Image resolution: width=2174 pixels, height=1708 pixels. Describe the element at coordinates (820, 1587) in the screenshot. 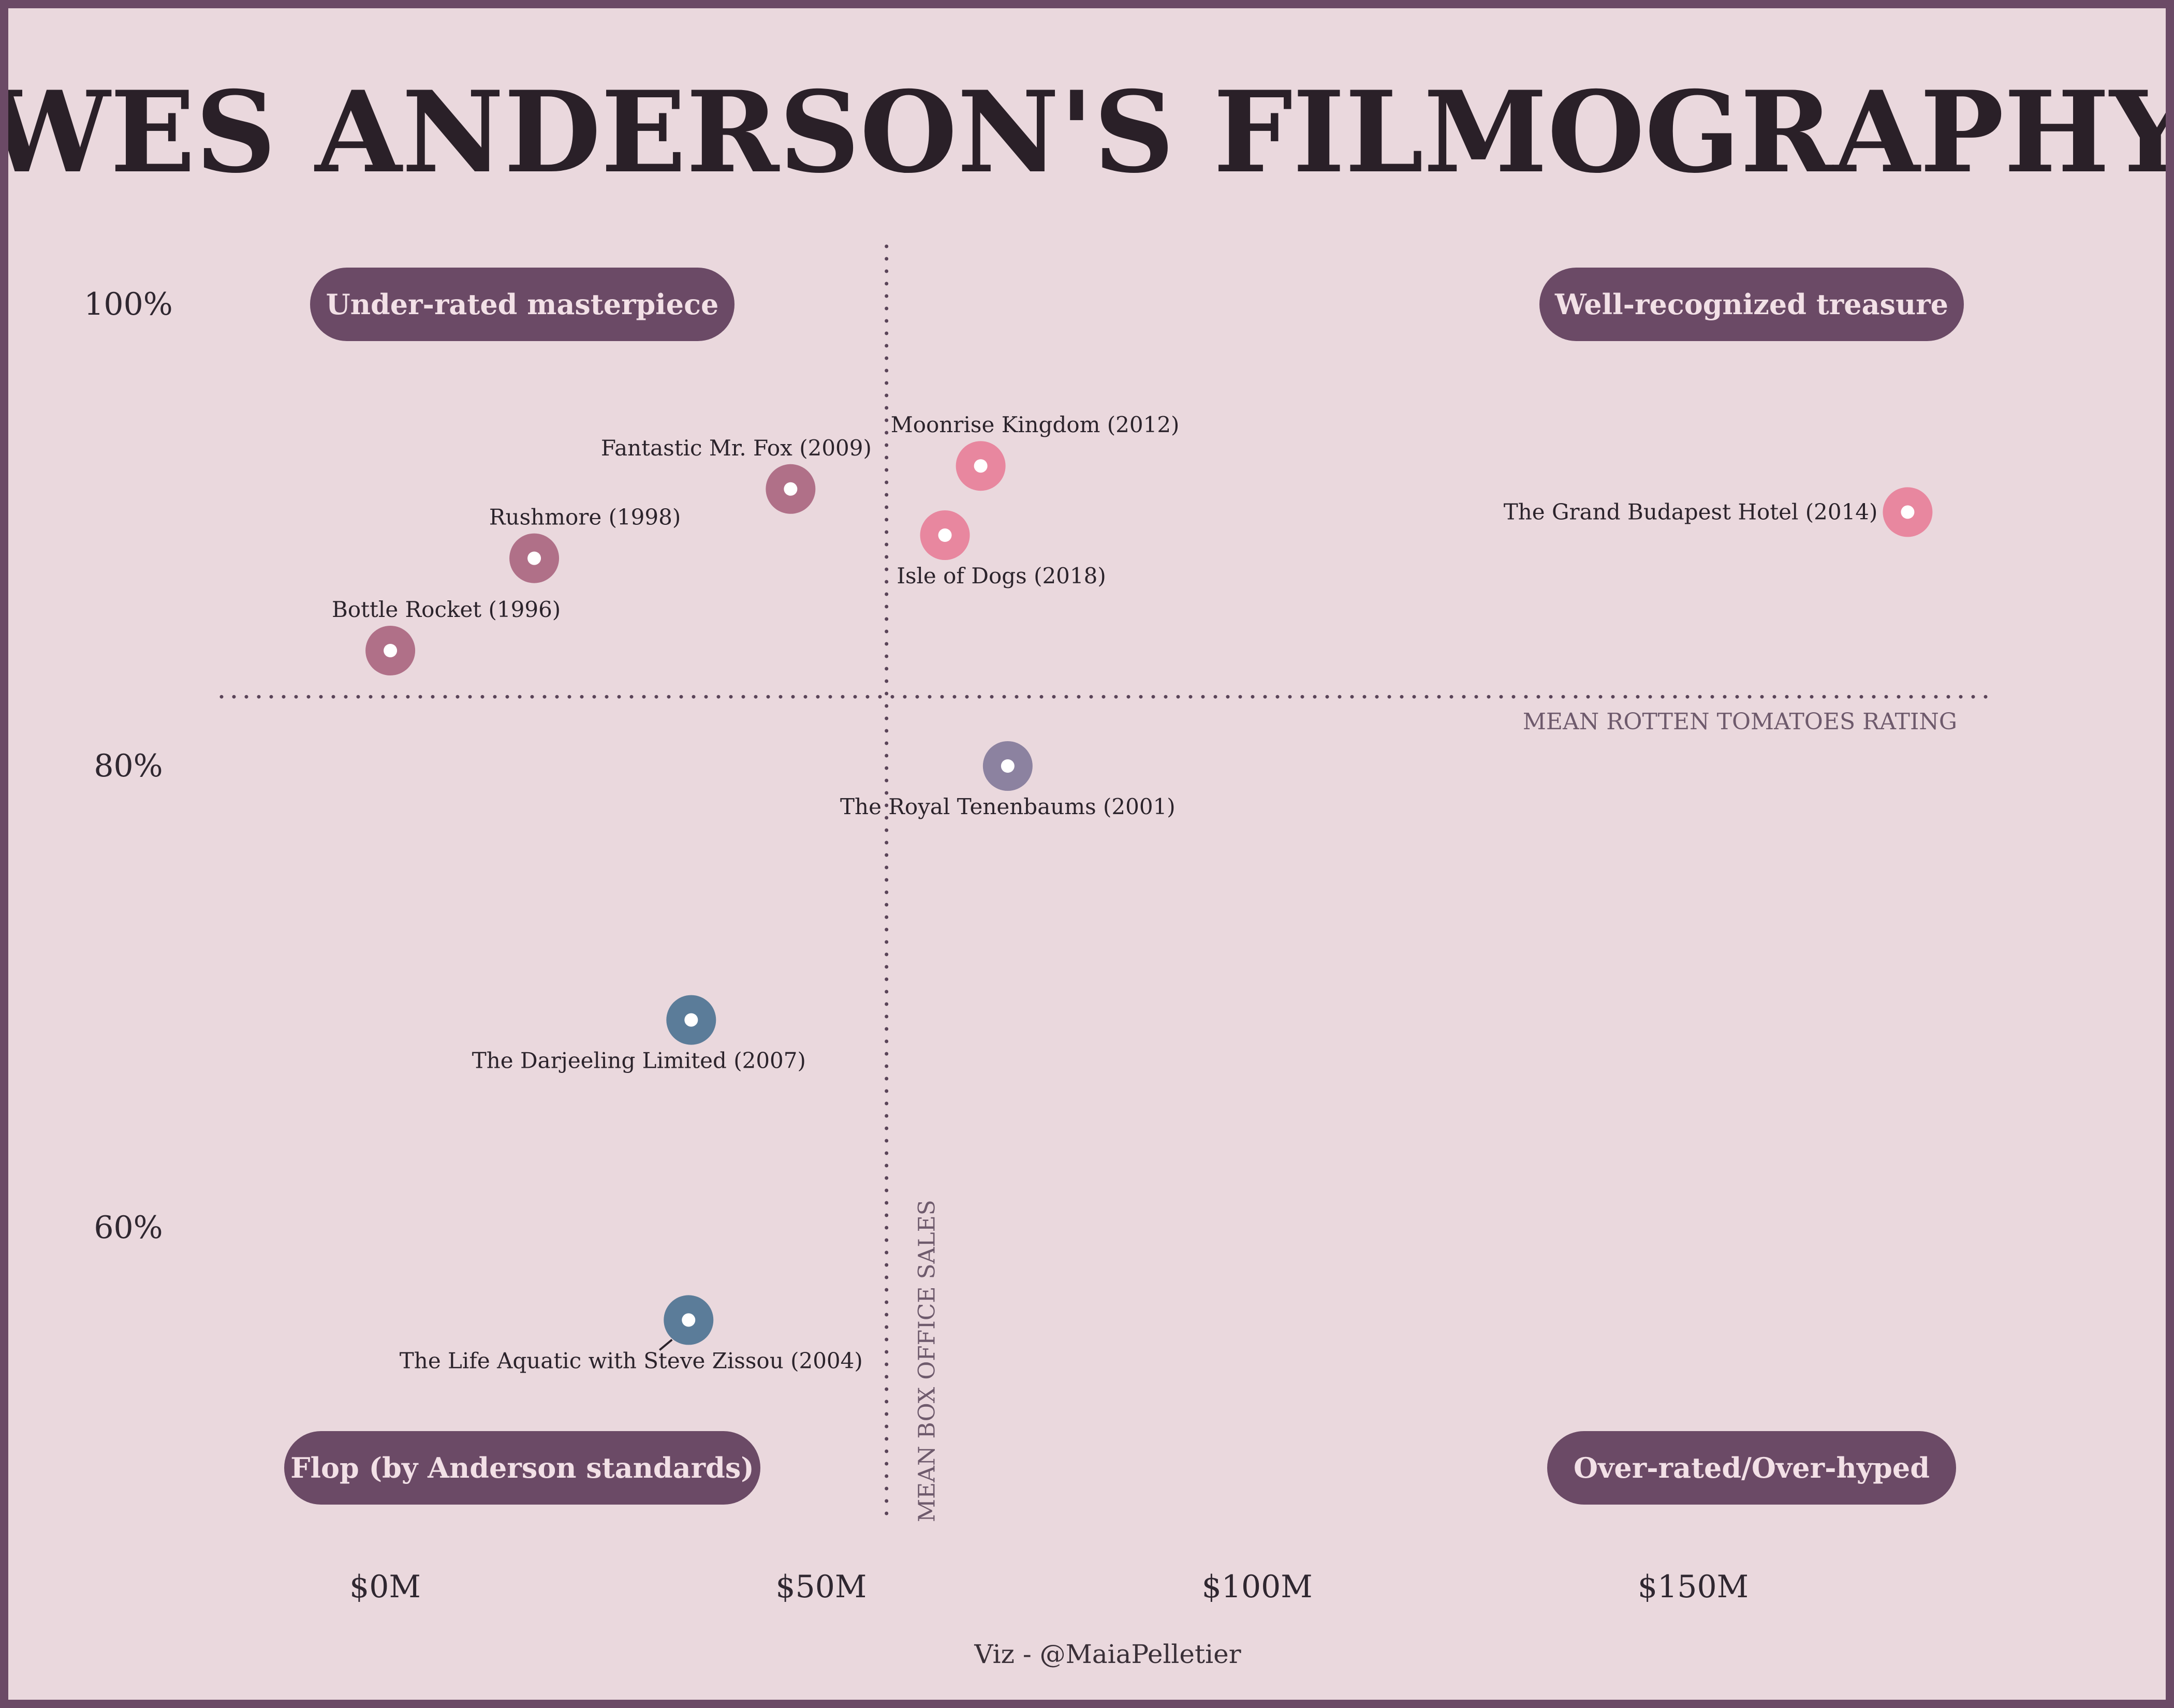

I see `x-tick-label: $50M` at that location.